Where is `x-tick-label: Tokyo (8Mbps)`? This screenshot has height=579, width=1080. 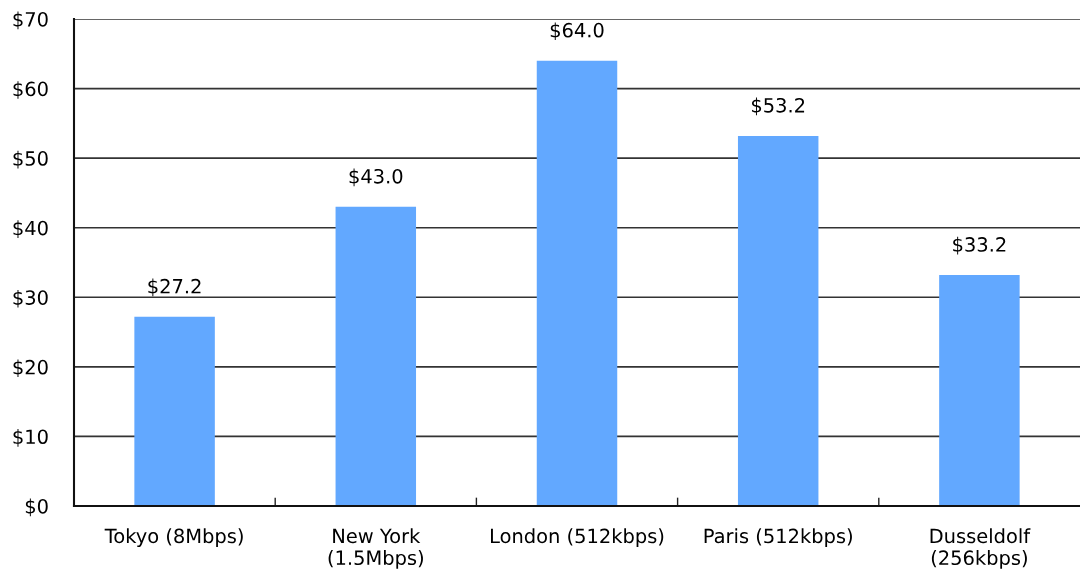 x-tick-label: Tokyo (8Mbps) is located at coordinates (173, 538).